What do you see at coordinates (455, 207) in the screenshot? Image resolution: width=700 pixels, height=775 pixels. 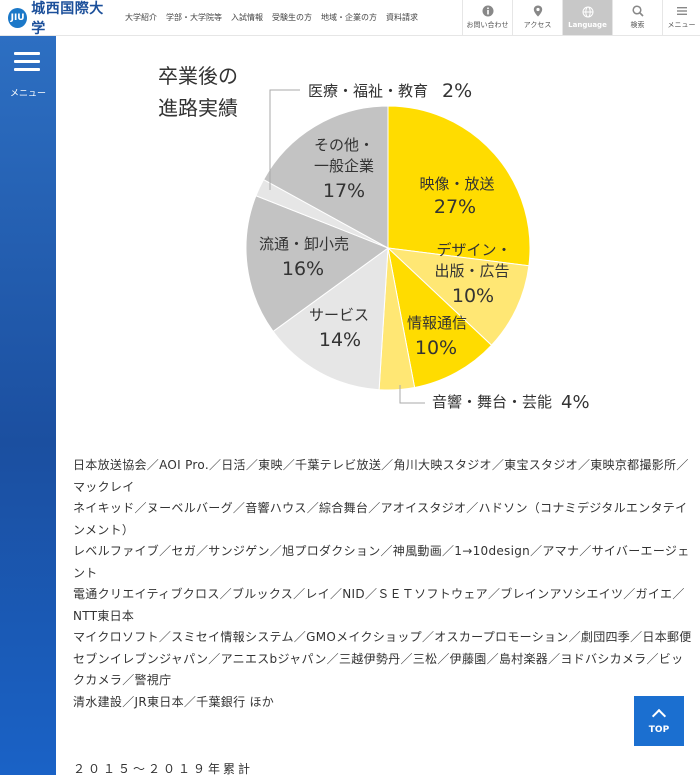 I see `label-eizo-pct: 27%` at bounding box center [455, 207].